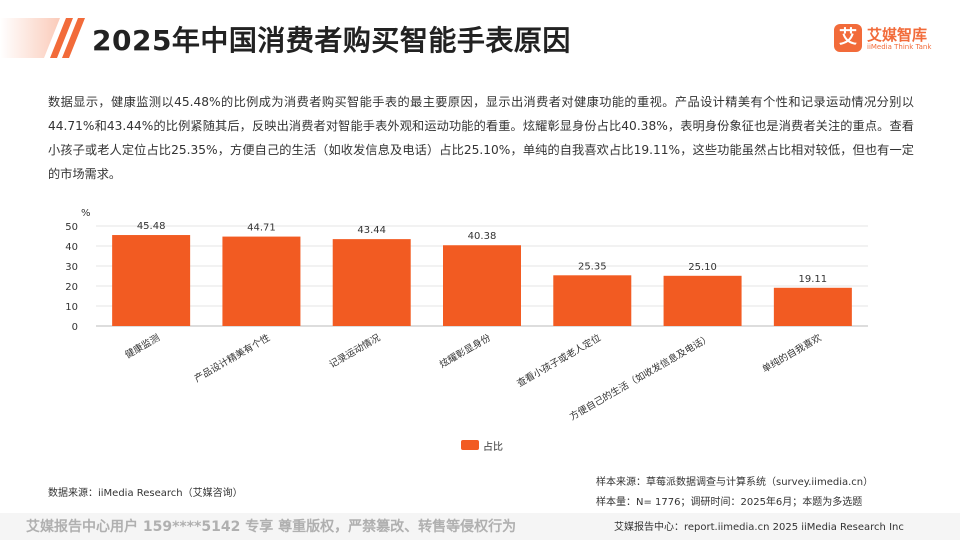 This screenshot has height=540, width=960. I want to click on x-tick-label: 炫耀彰显身份, so click(465, 351).